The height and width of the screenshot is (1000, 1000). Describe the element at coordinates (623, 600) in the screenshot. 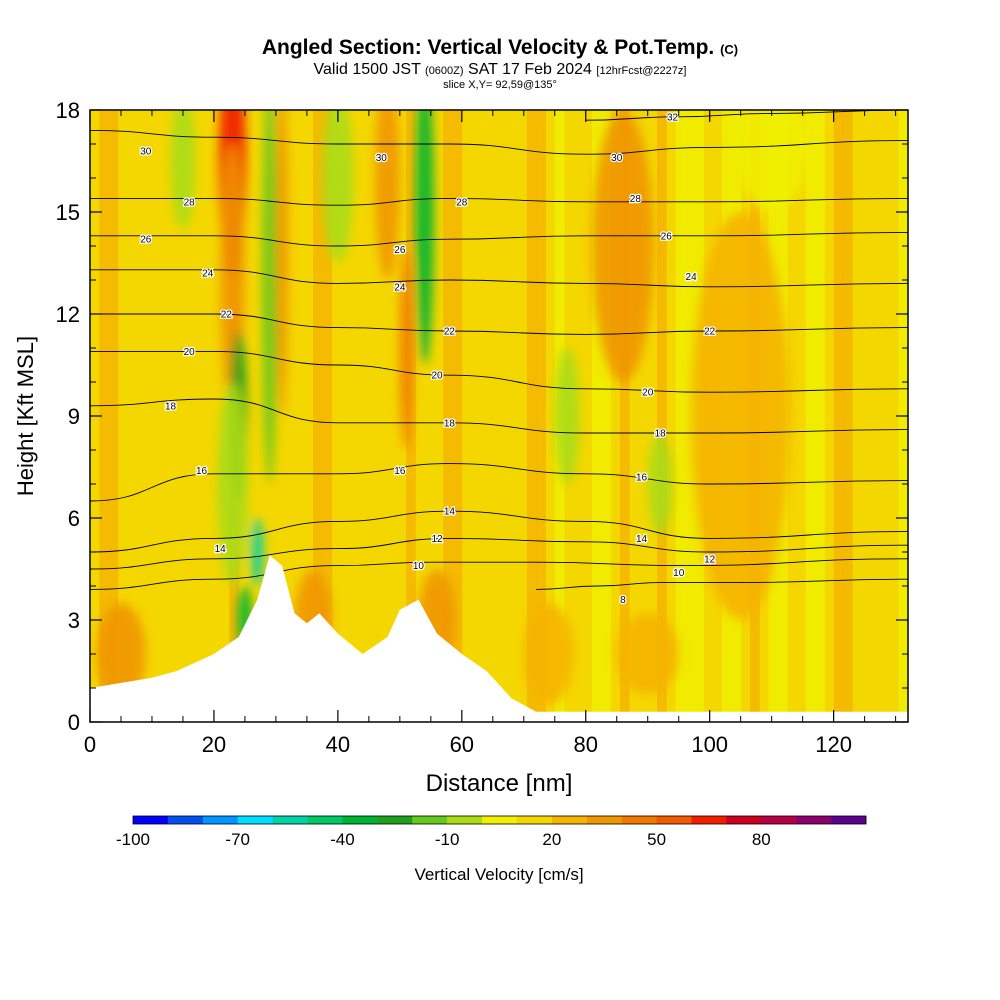

I see `contour-label: 8` at that location.